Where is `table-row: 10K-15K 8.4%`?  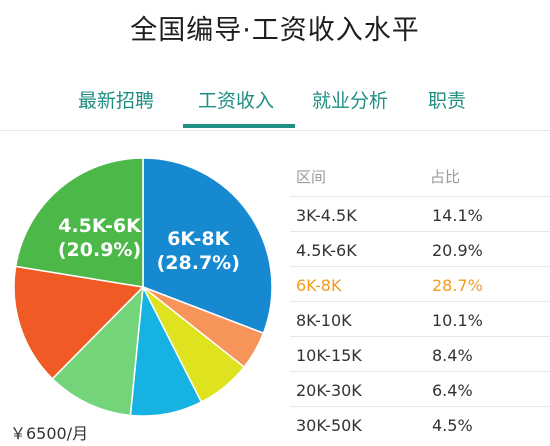 table-row: 10K-15K 8.4% is located at coordinates (420, 354).